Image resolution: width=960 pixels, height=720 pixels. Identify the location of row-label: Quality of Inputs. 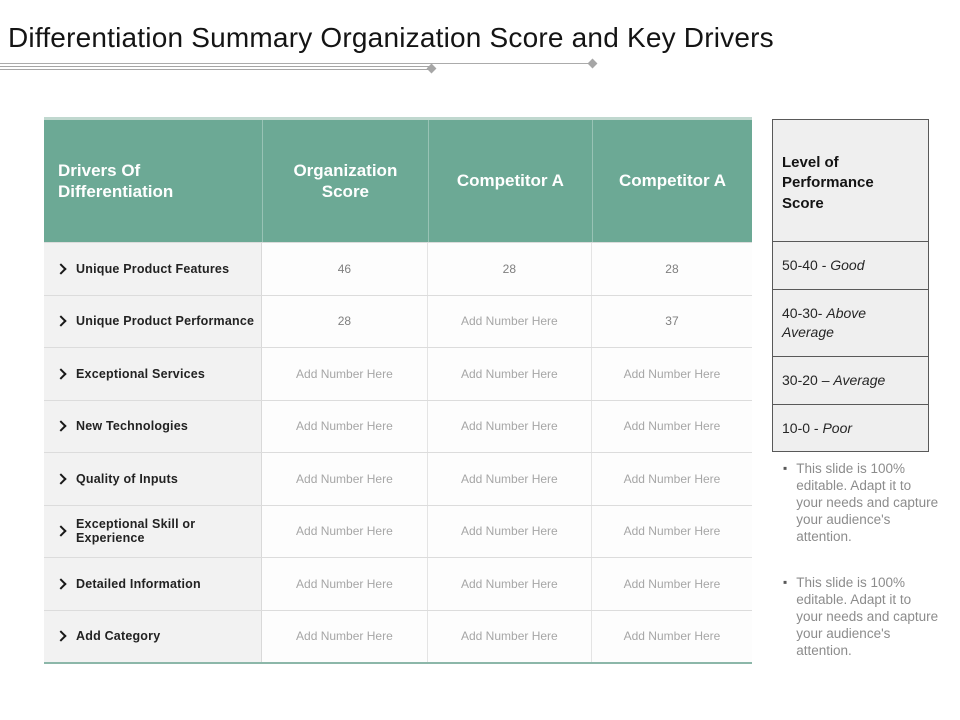
(153, 479).